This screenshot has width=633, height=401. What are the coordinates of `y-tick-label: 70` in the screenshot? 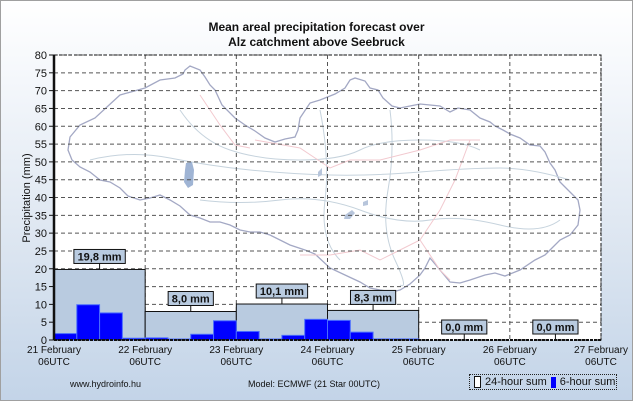 It's located at (41, 92).